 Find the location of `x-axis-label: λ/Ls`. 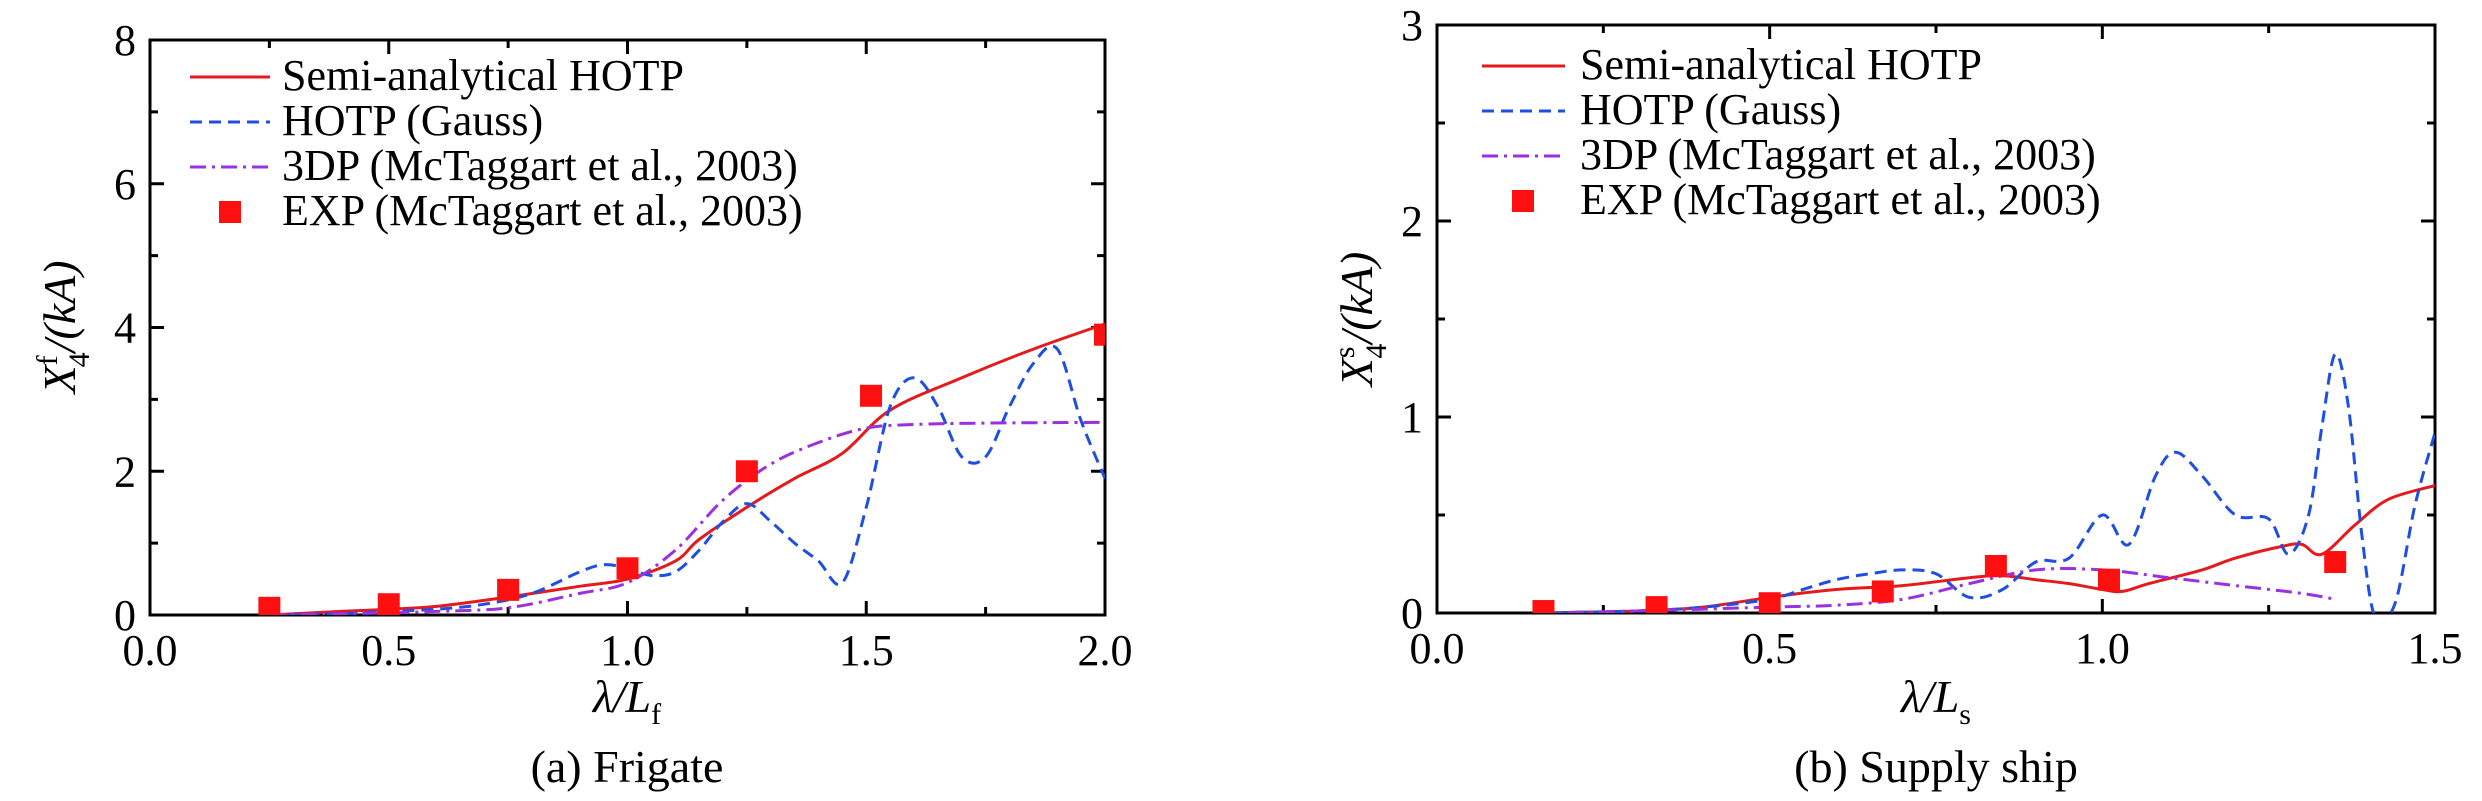

x-axis-label: λ/Ls is located at coordinates (1935, 701).